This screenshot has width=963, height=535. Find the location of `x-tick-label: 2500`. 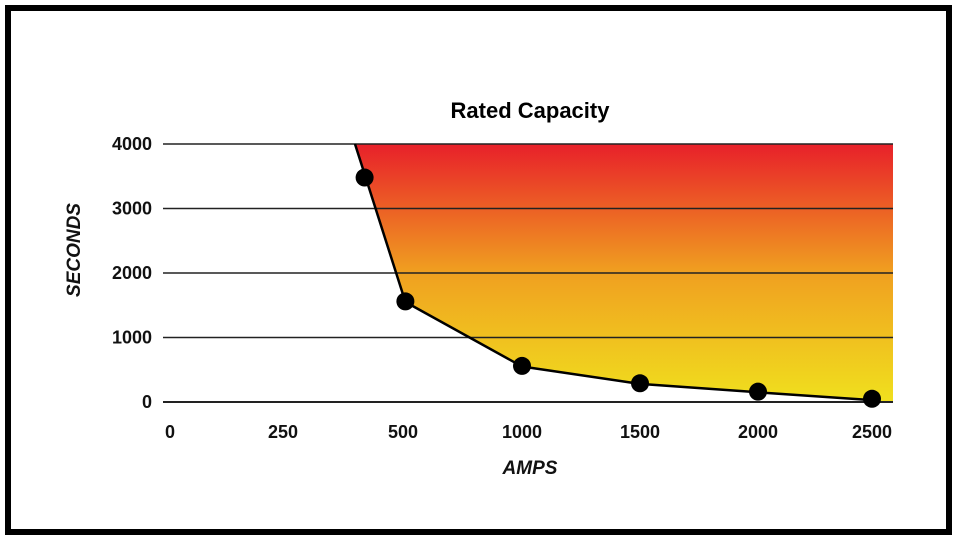

x-tick-label: 2500 is located at coordinates (872, 432).